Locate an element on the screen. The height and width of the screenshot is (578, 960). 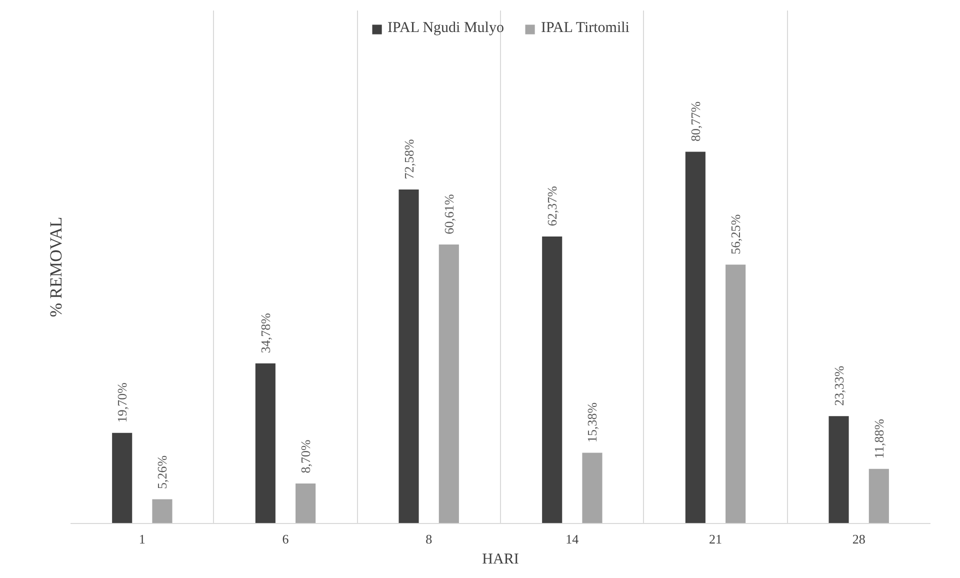
data-label: 72,58% is located at coordinates (408, 159).